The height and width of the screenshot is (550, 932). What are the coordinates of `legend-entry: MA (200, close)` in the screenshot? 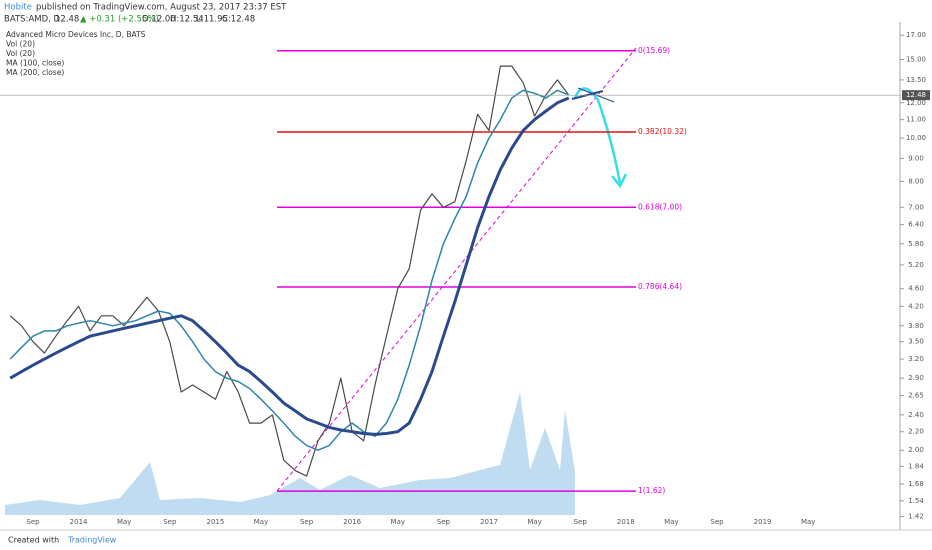 It's located at (35, 72).